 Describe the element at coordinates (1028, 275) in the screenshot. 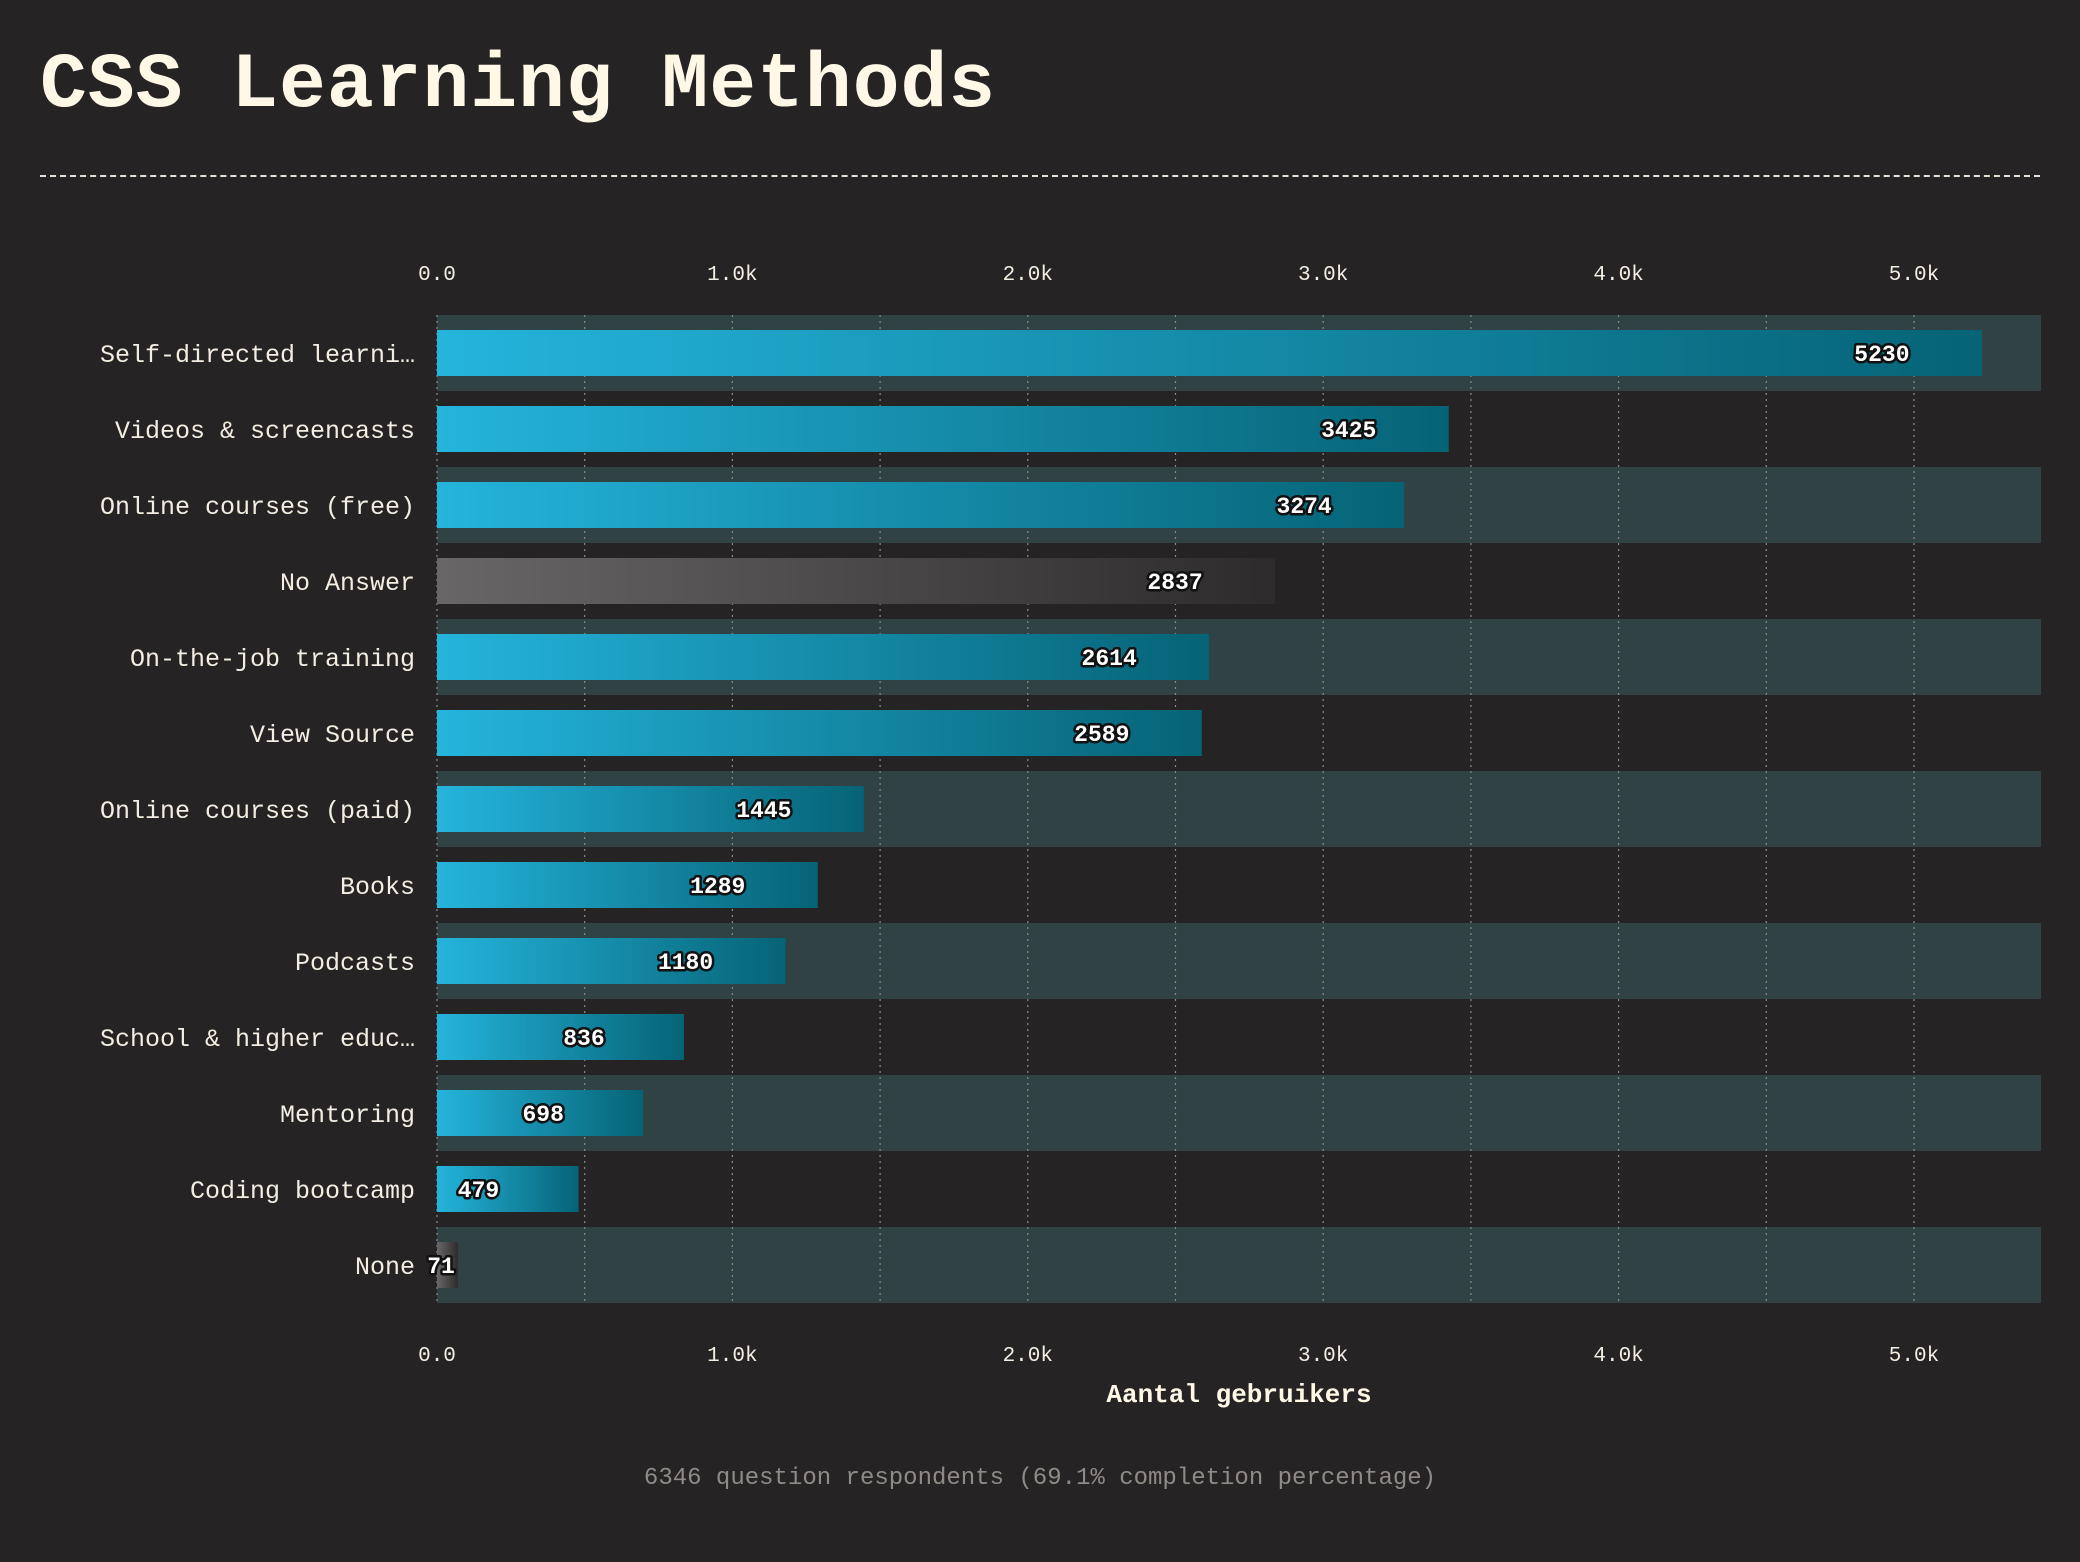

I see `x-tick-label-top: 2.0k` at that location.